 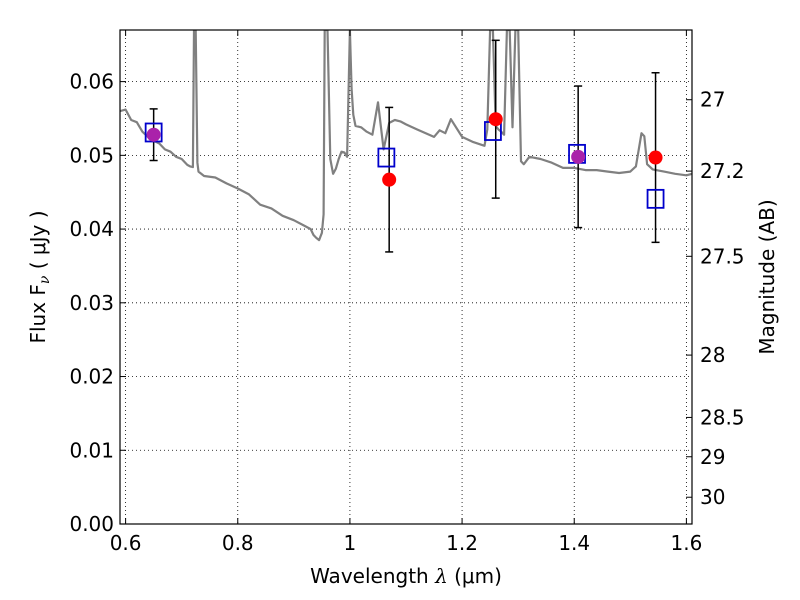 What do you see at coordinates (712, 100) in the screenshot?
I see `right-tick-label: 27` at bounding box center [712, 100].